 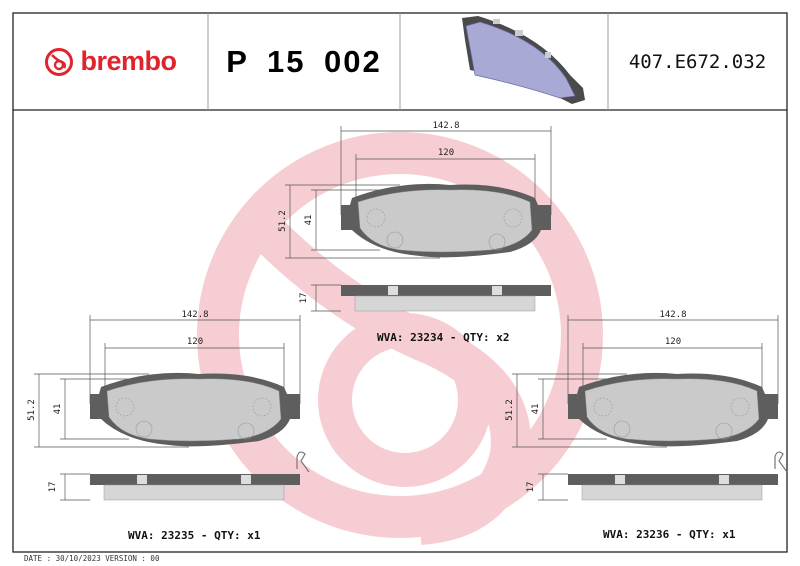 What do you see at coordinates (59, 61) in the screenshot?
I see `brembo-logo-icon` at bounding box center [59, 61].